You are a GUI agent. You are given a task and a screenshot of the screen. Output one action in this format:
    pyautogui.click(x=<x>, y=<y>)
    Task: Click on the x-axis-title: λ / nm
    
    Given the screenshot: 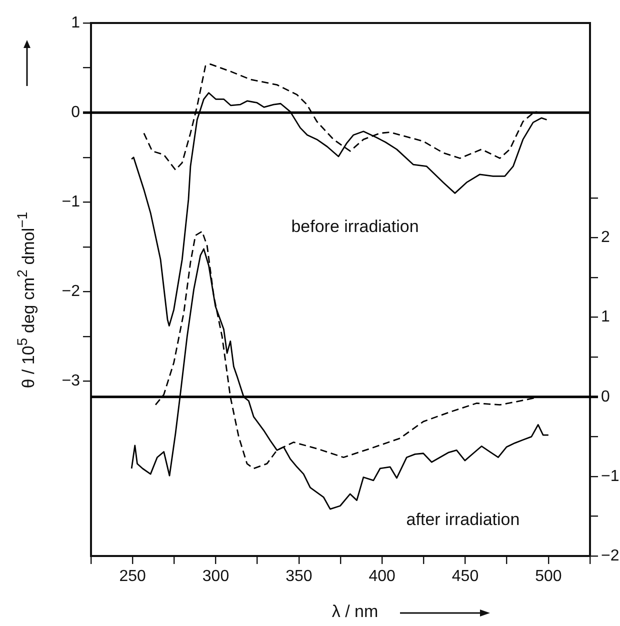 What is the action you would take?
    pyautogui.click(x=355, y=612)
    